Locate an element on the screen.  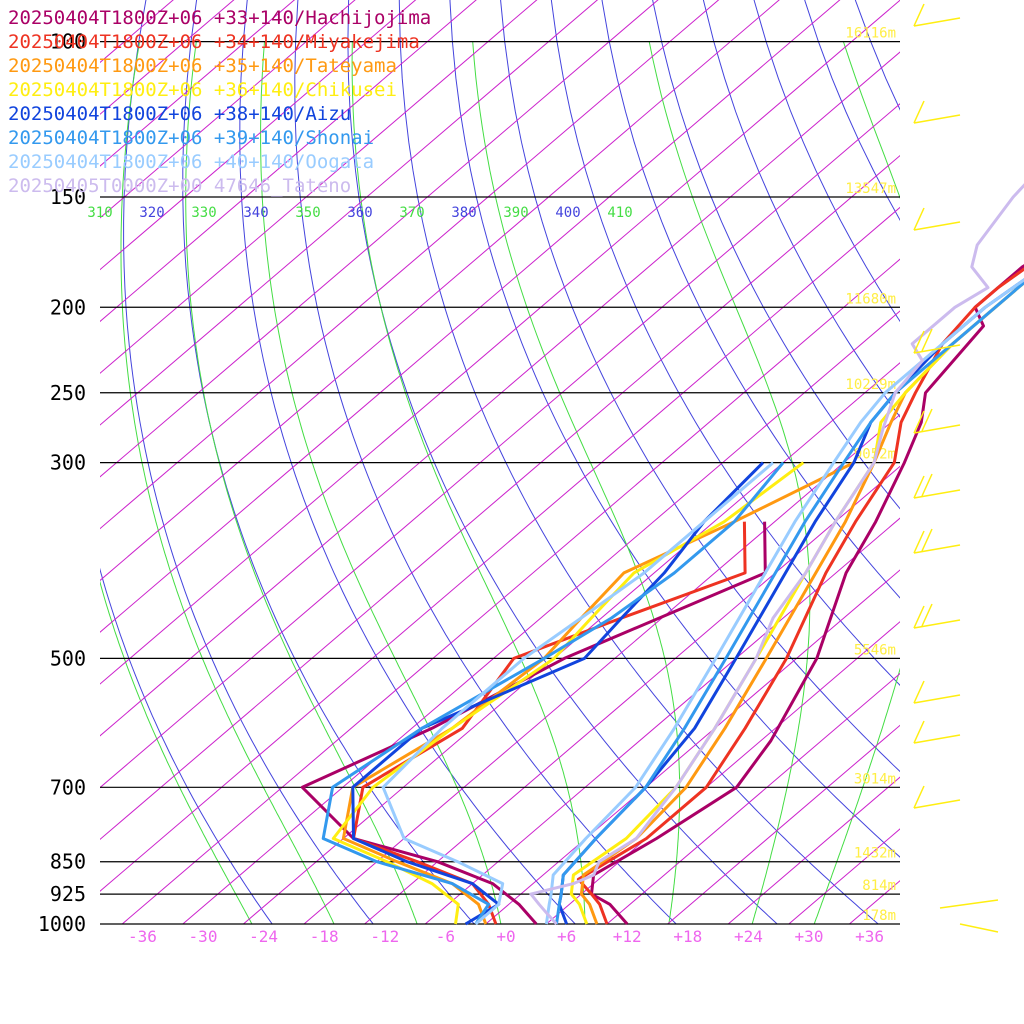
wind-barbs is located at coordinates (956, 468).